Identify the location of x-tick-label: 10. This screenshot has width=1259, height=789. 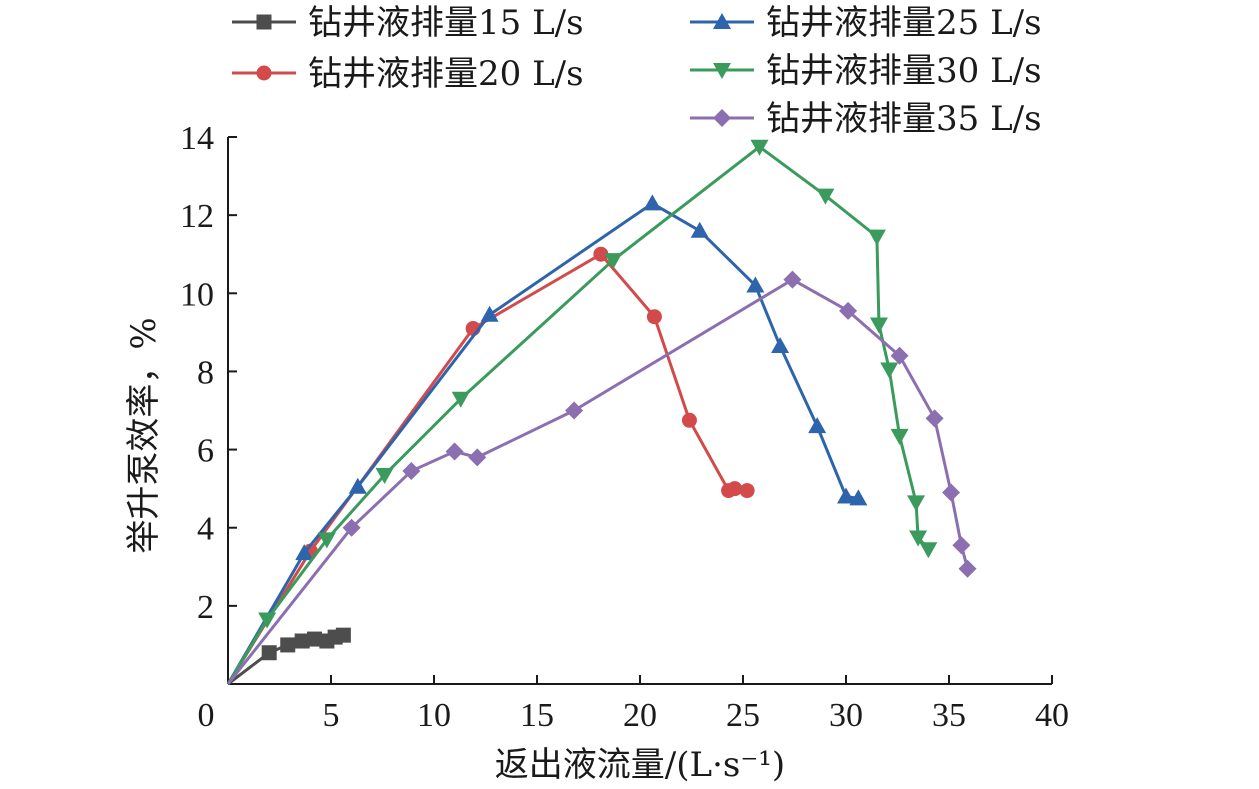
(434, 715).